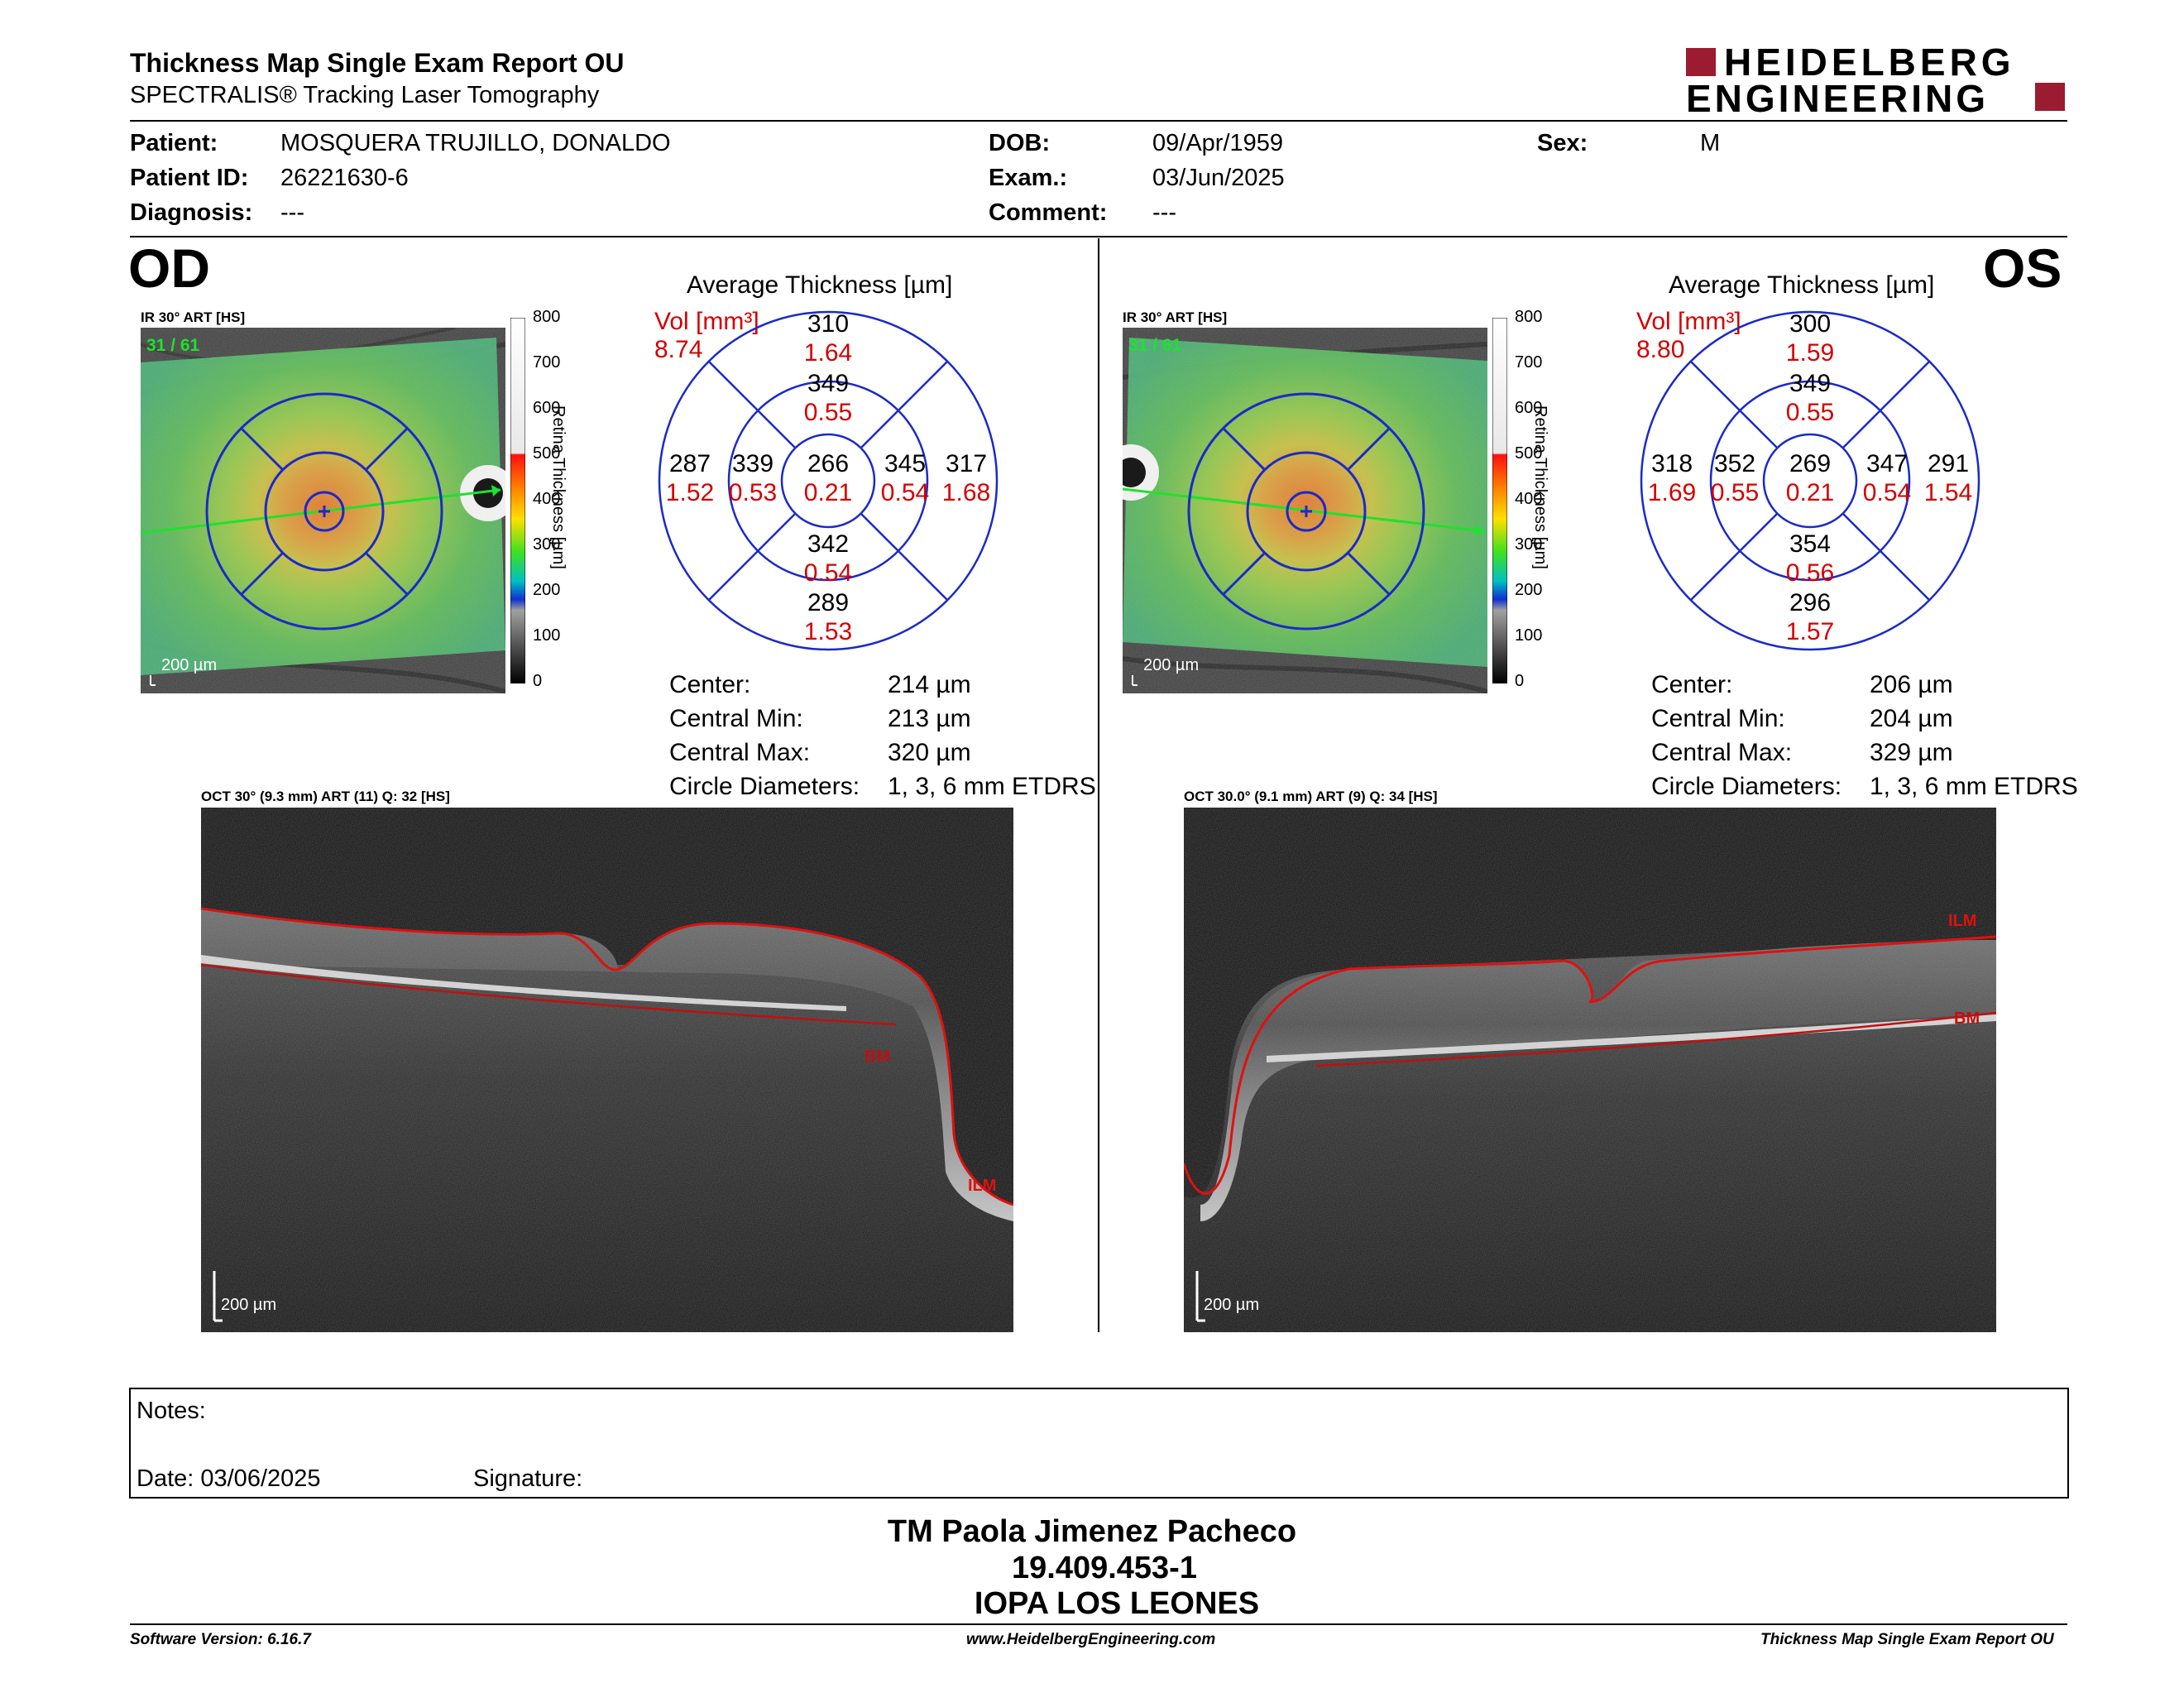  I want to click on od-tick-600: 600, so click(547, 408).